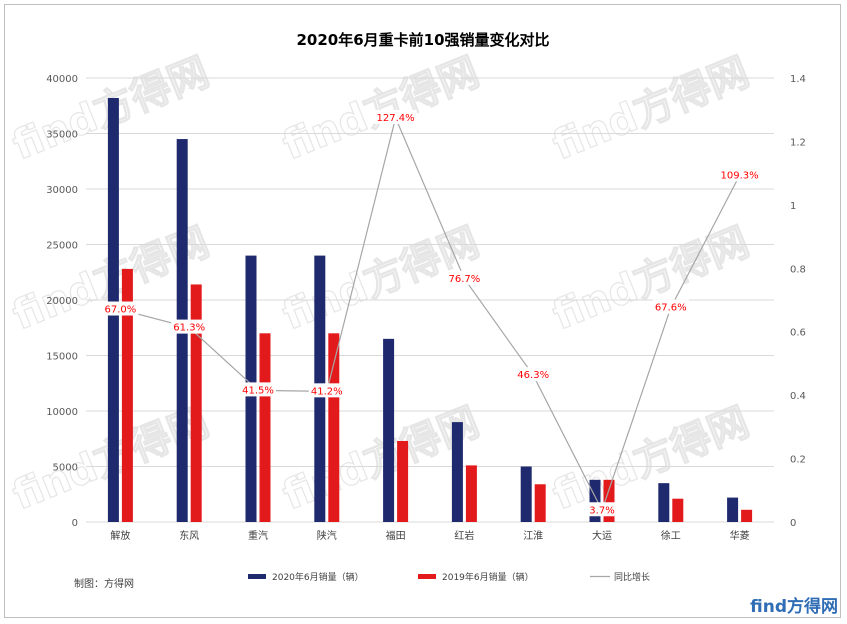 This screenshot has height=624, width=847. What do you see at coordinates (798, 460) in the screenshot?
I see `y-right-tick-label: 0.2` at bounding box center [798, 460].